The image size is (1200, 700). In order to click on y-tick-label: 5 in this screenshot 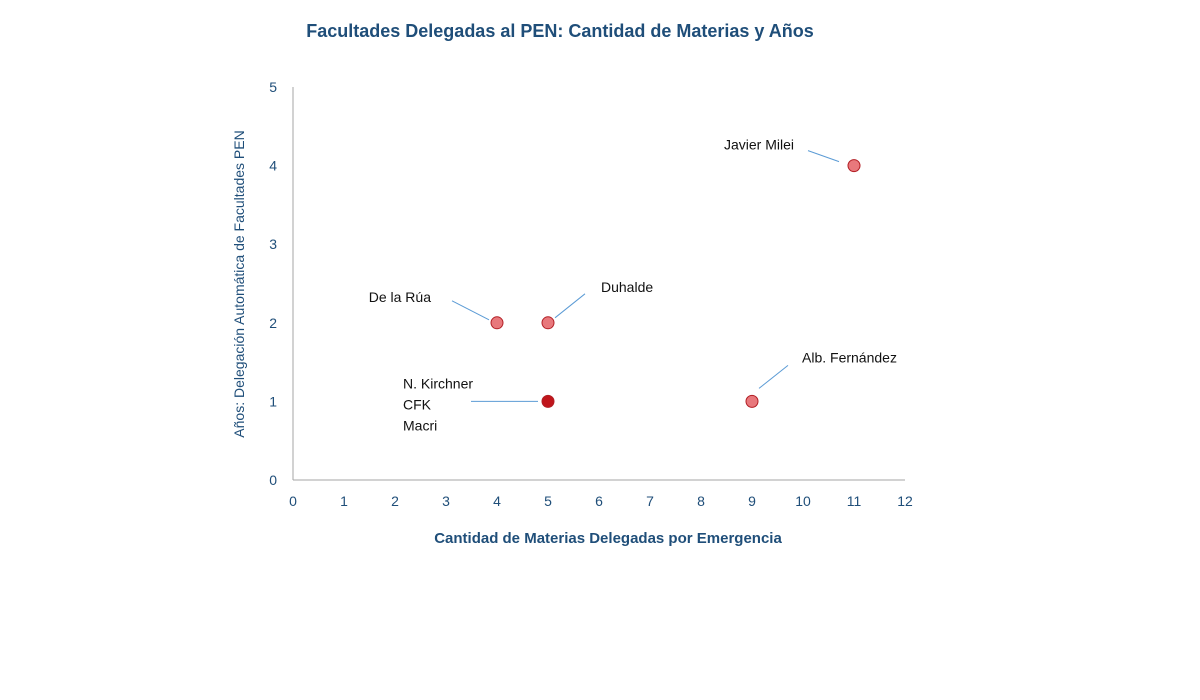, I will do `click(273, 87)`.